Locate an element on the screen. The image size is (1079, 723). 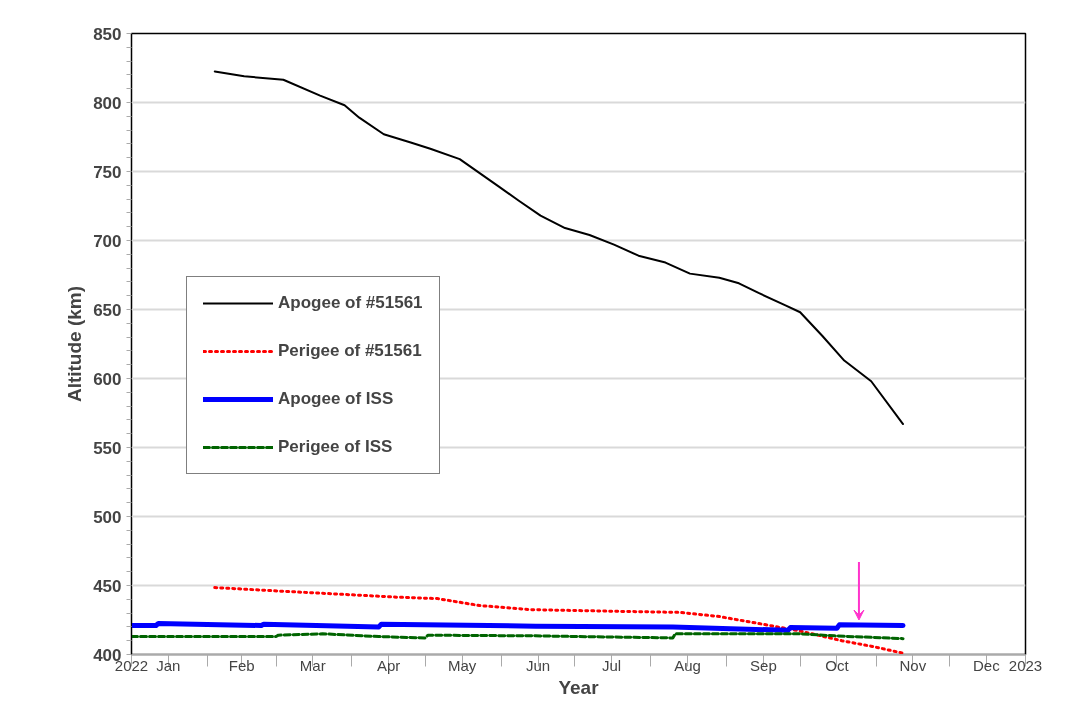
y-tick-label: 700 is located at coordinates (107, 241).